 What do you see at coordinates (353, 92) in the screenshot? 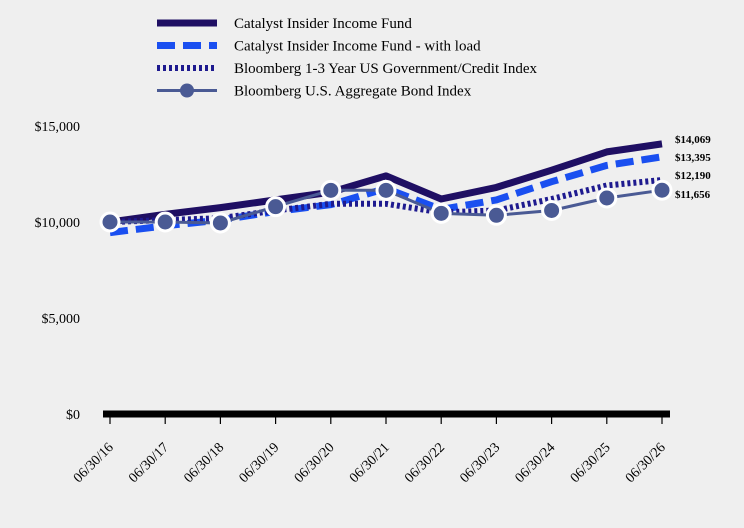
I see `legend-label-4: Bloomberg U.S. Aggregate Bond Index` at bounding box center [353, 92].